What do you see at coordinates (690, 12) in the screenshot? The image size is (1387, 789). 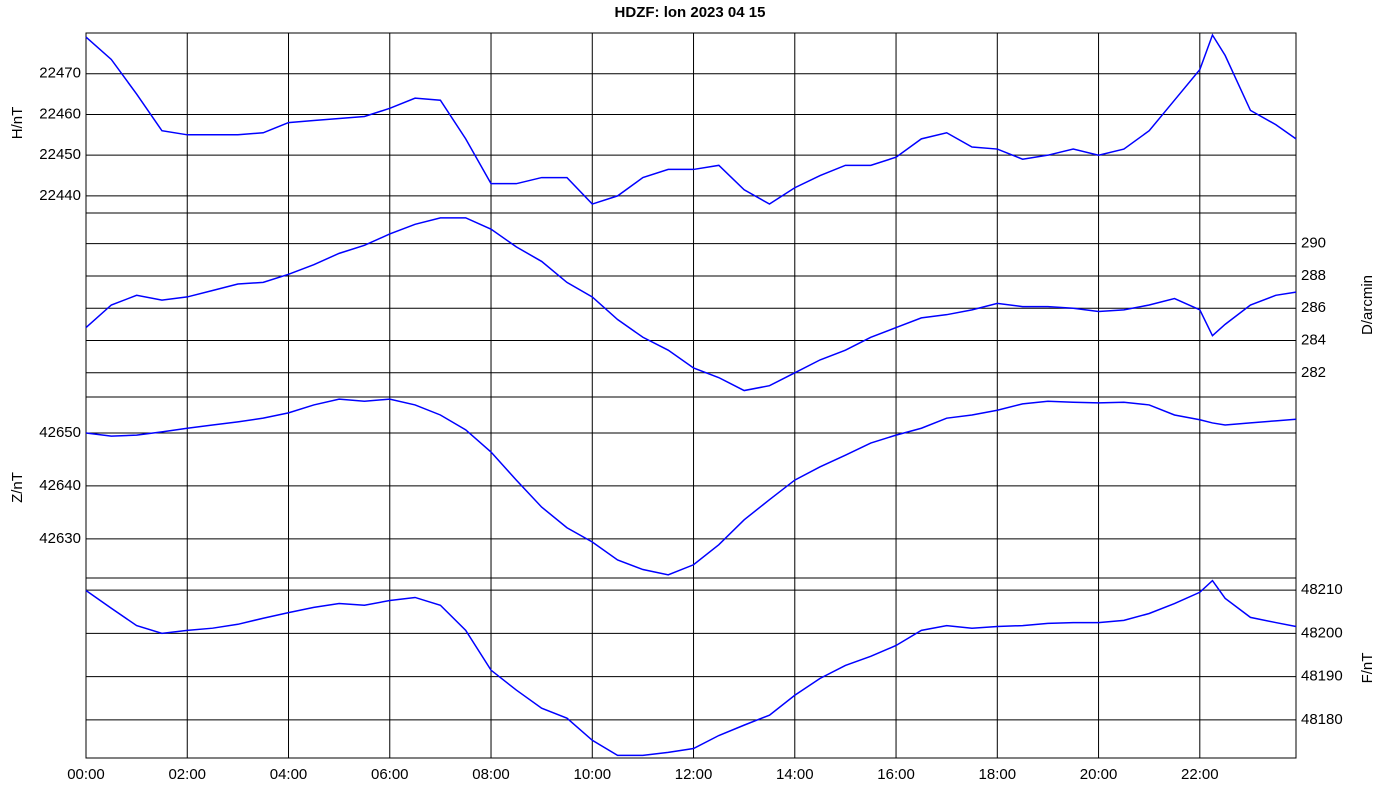 I see `chart-title: HDZF: lon 2023 04 15` at bounding box center [690, 12].